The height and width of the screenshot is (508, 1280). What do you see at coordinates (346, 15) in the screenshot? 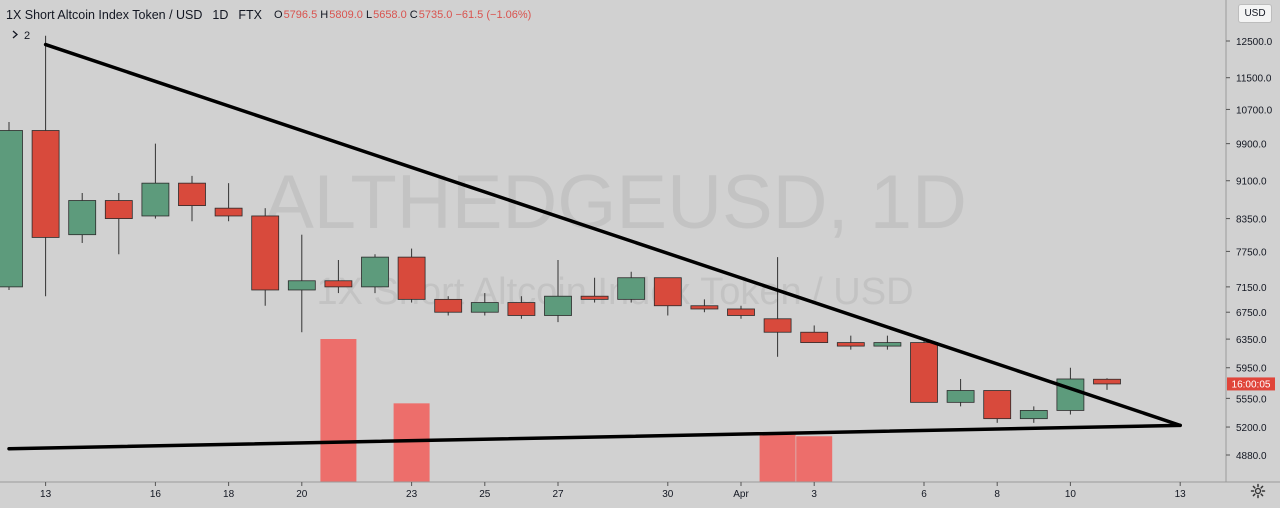
I see `high-value: 5809.0` at bounding box center [346, 15].